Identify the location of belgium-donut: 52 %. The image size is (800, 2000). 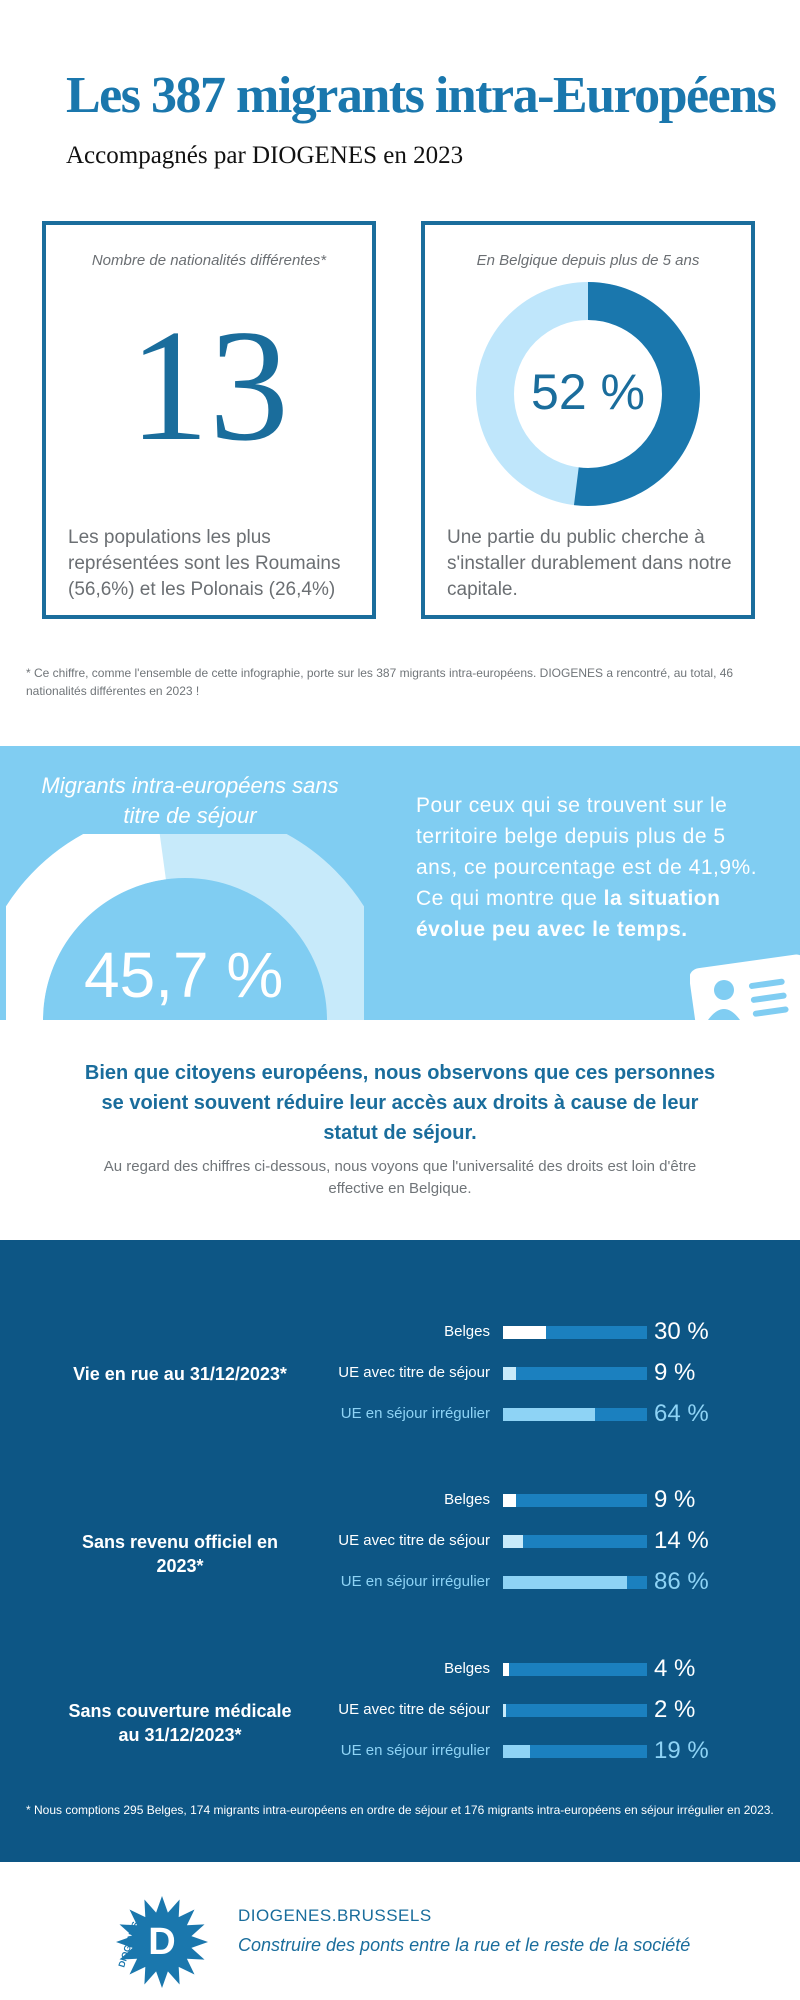
(588, 394).